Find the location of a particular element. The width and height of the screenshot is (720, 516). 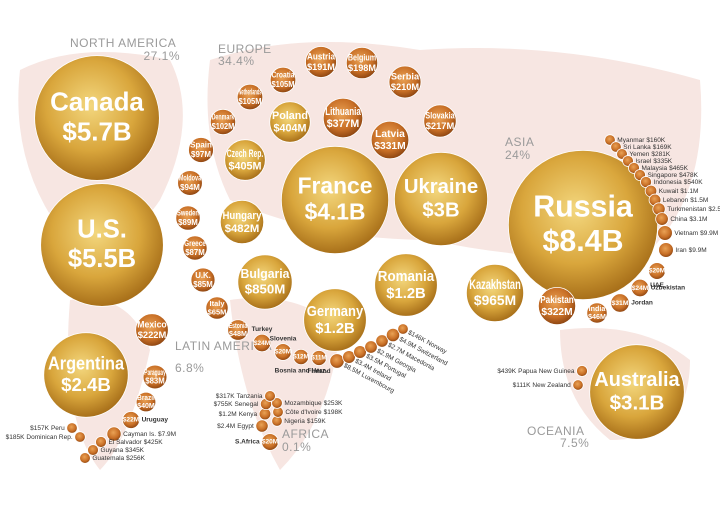

country-name: Papua New Guinea is located at coordinates (546, 371).